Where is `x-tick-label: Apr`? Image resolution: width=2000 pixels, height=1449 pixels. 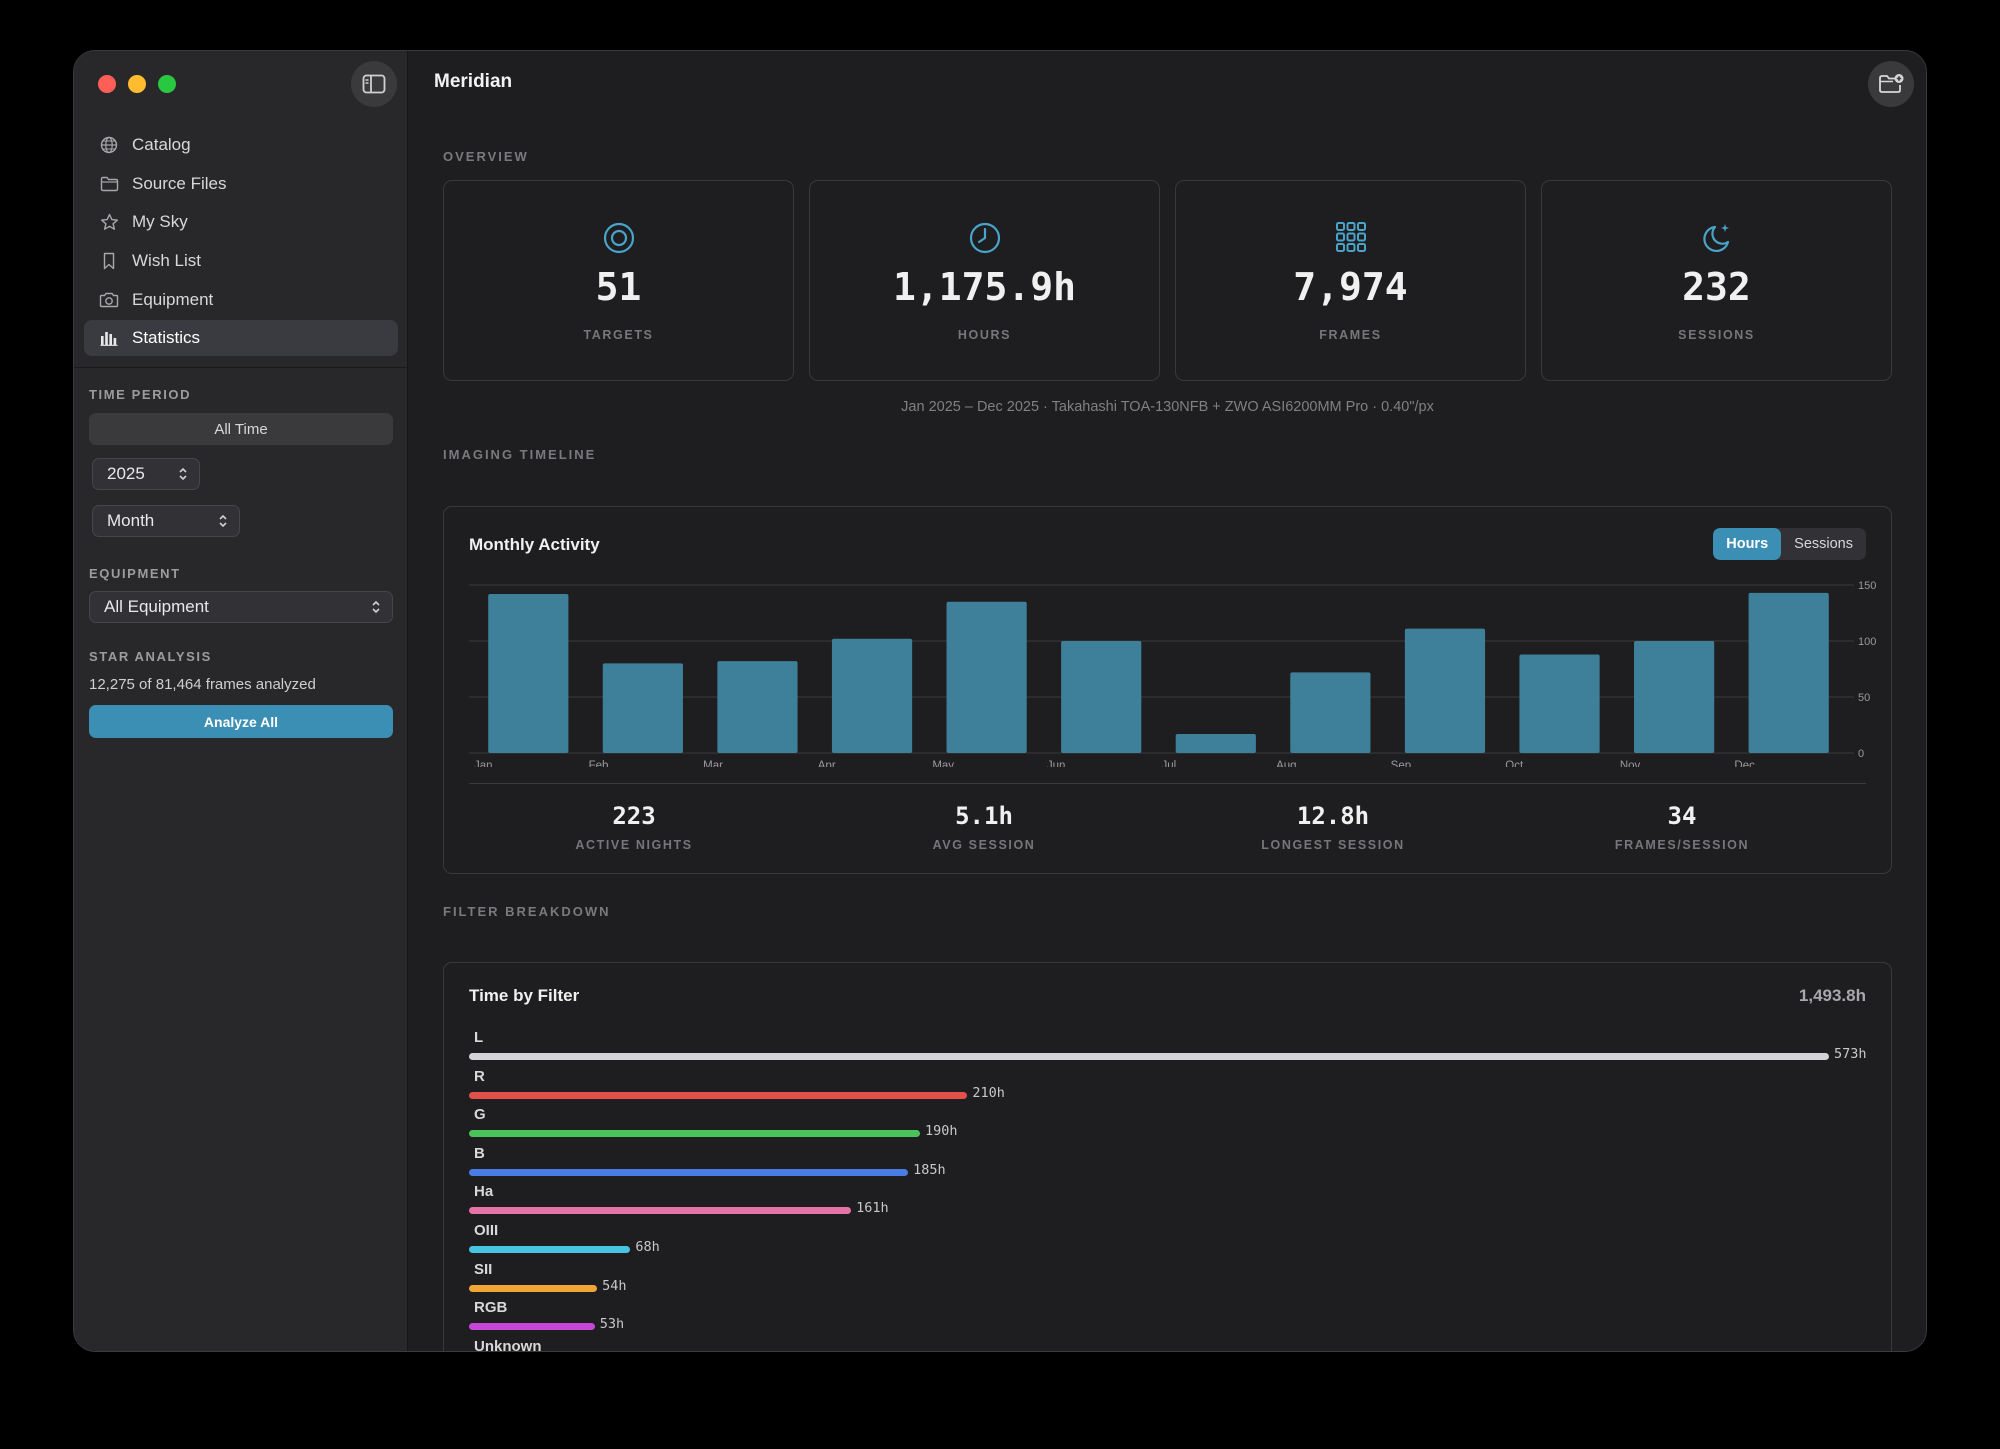
x-tick-label: Apr is located at coordinates (827, 763).